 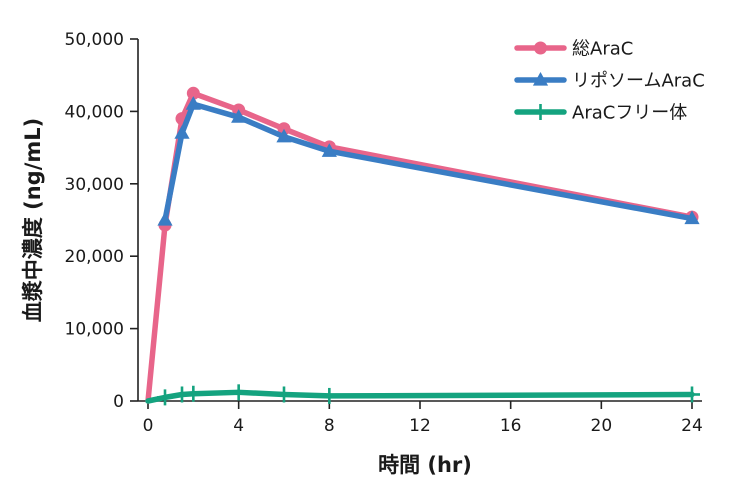 I want to click on legend-item: AraCフリー体, so click(x=600, y=113).